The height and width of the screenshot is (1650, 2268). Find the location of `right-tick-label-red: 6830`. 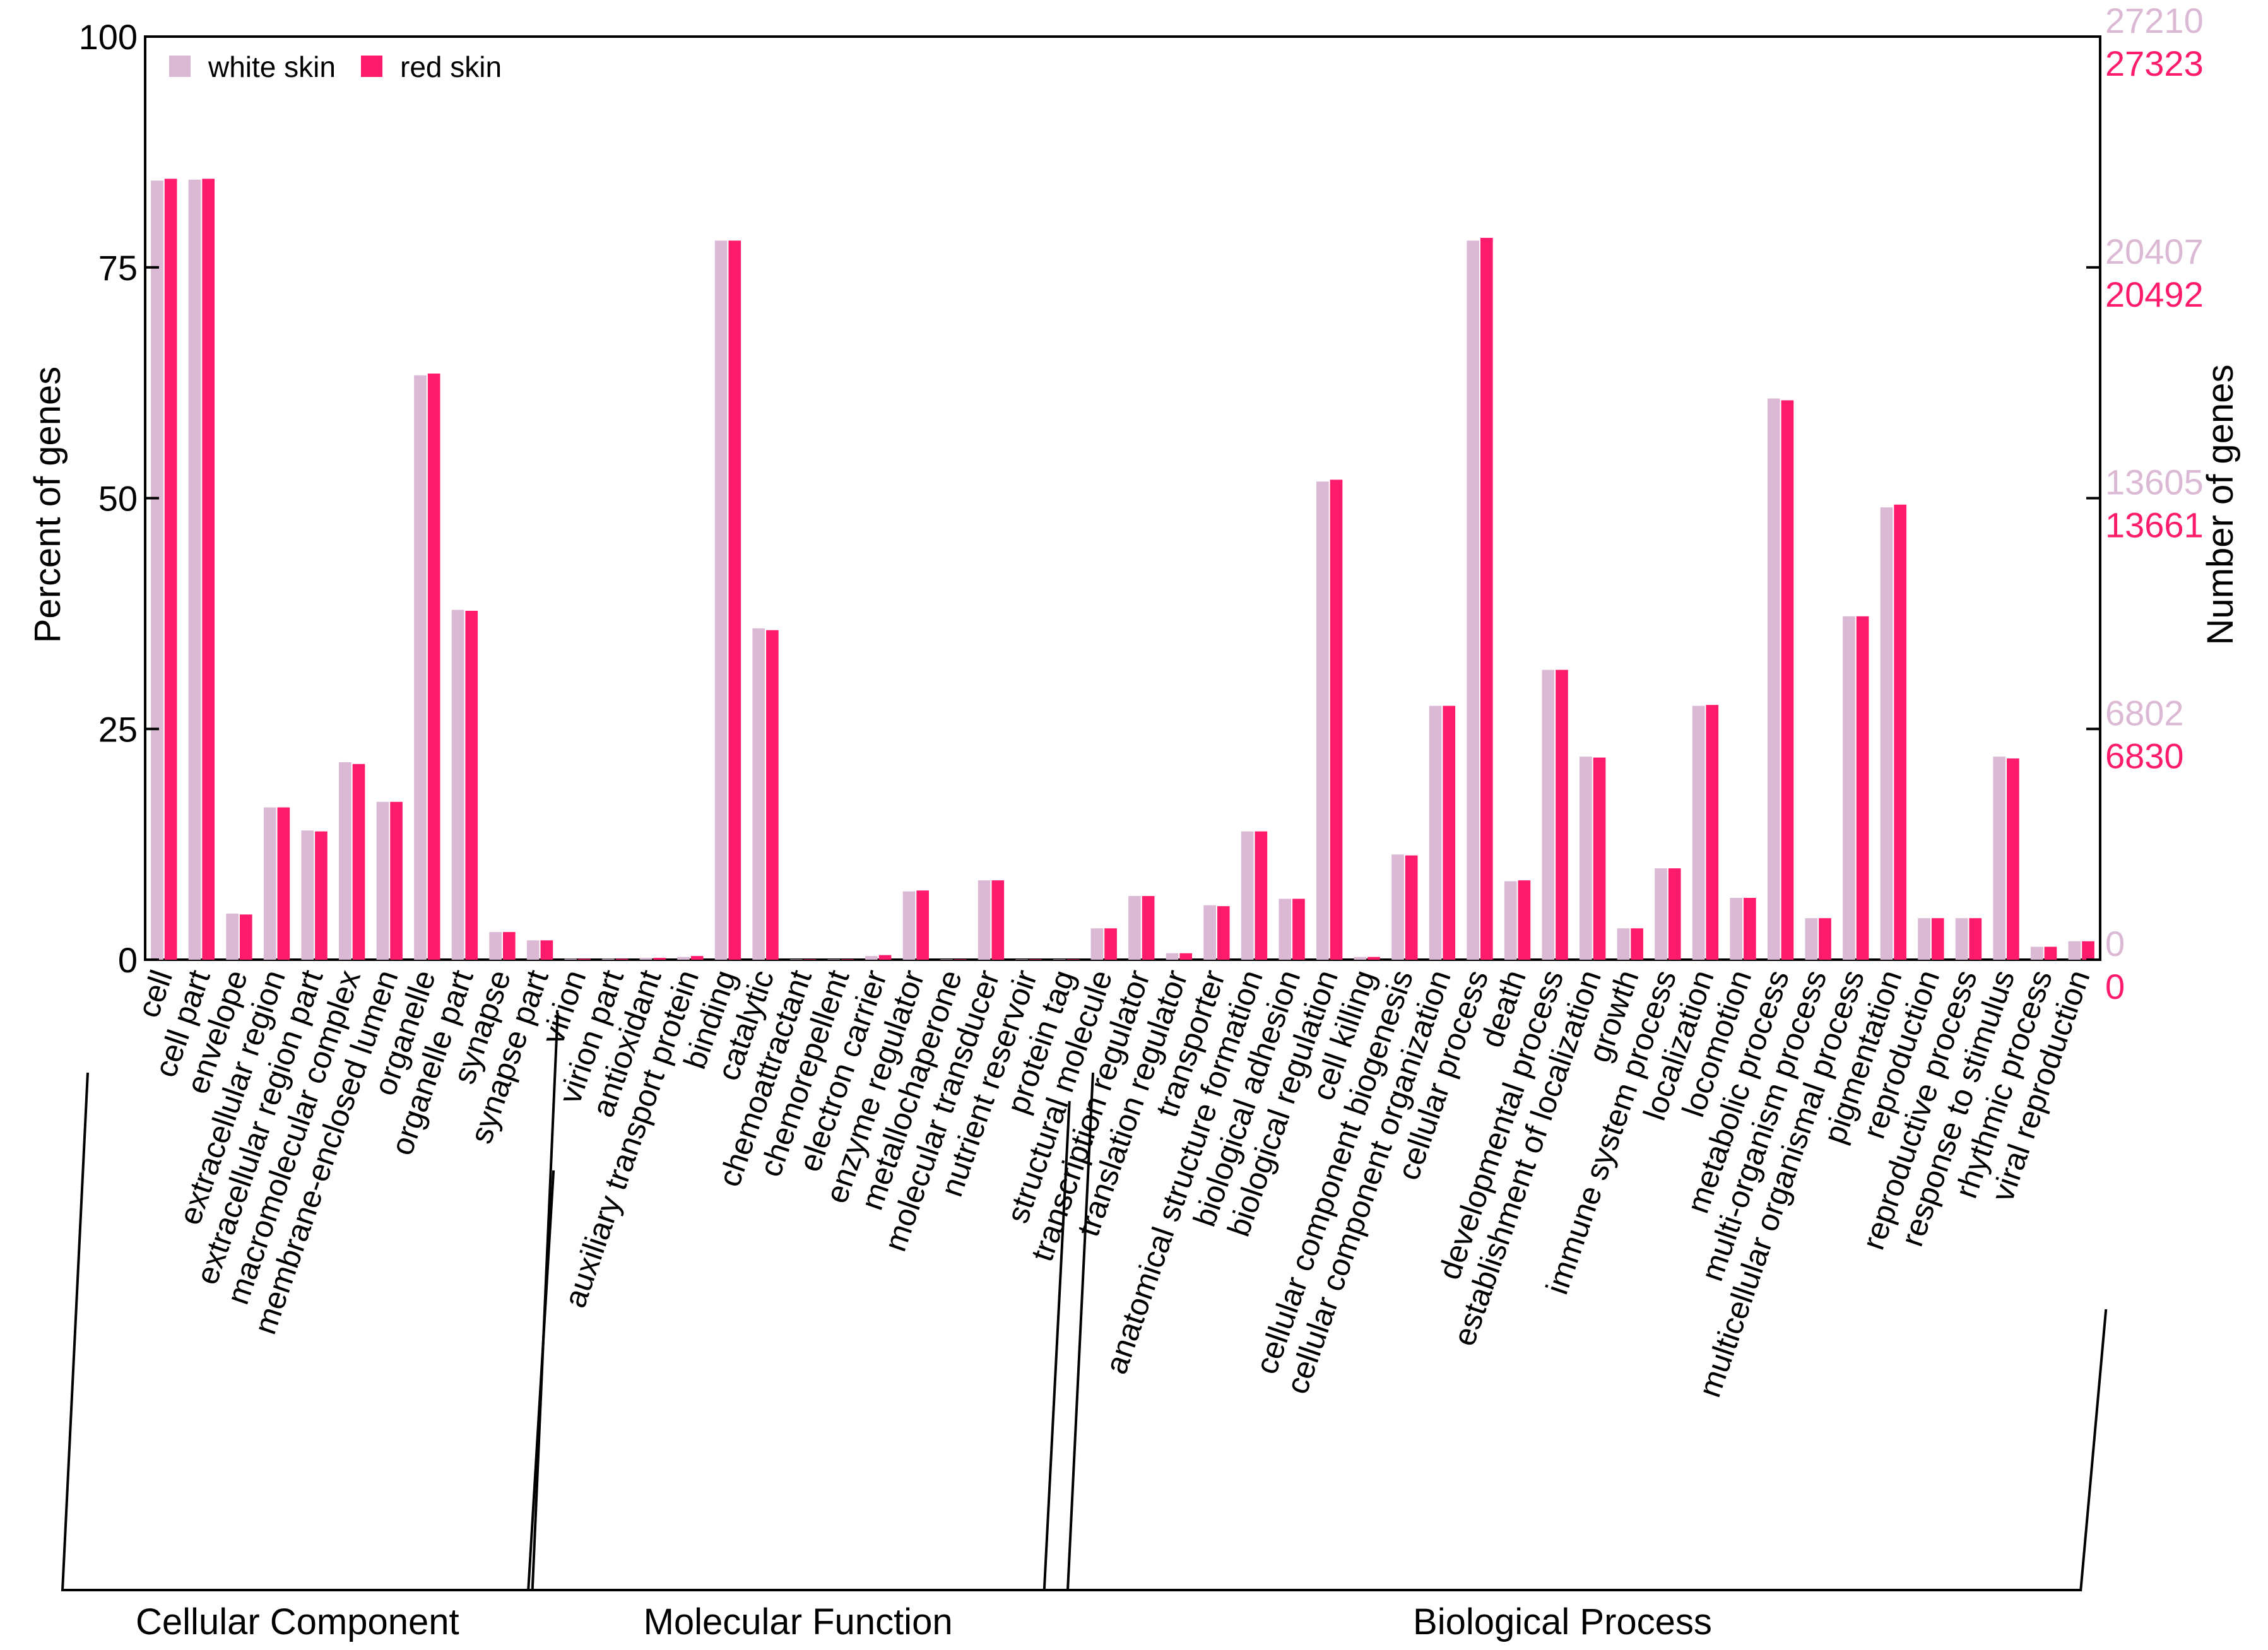

right-tick-label-red: 6830 is located at coordinates (2144, 755).